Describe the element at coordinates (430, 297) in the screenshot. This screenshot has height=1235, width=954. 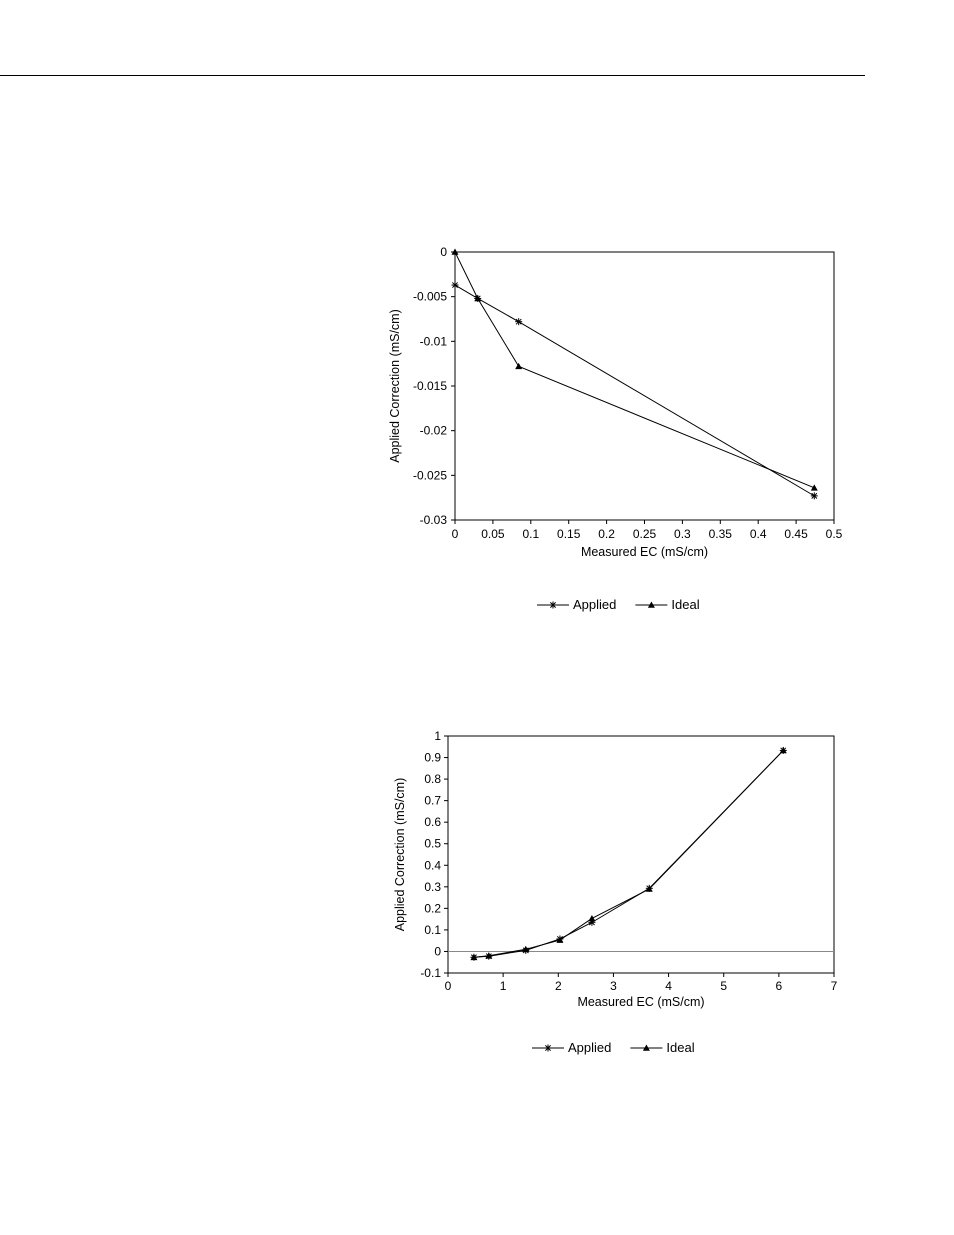
I see `y-tick-label: -0.005` at that location.